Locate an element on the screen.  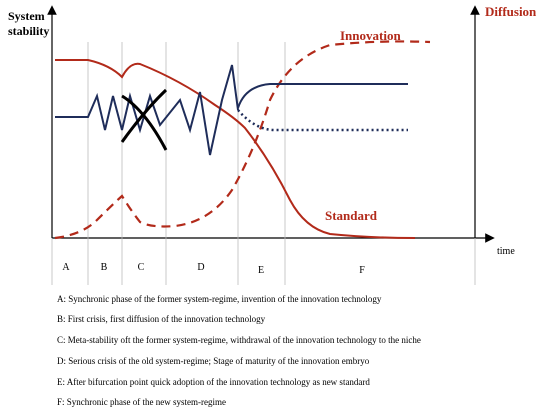
phase: A is located at coordinates (66, 267).